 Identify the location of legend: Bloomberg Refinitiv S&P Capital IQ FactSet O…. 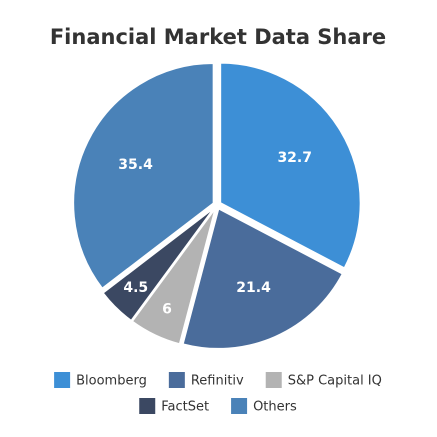
(218, 393).